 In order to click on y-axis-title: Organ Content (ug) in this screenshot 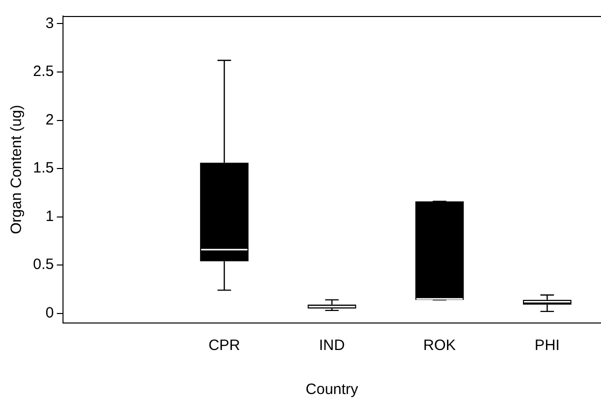, I will do `click(17, 169)`.